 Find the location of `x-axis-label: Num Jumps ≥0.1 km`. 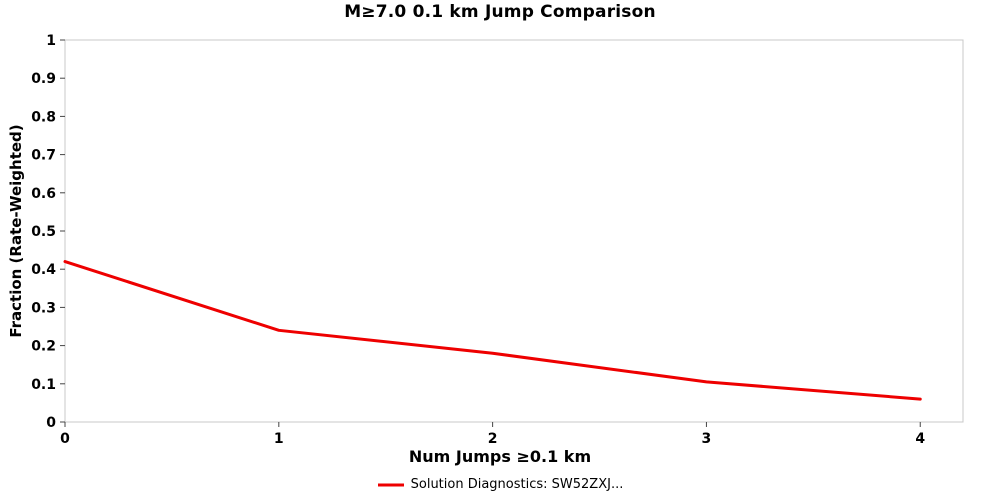

x-axis-label: Num Jumps ≥0.1 km is located at coordinates (500, 456).